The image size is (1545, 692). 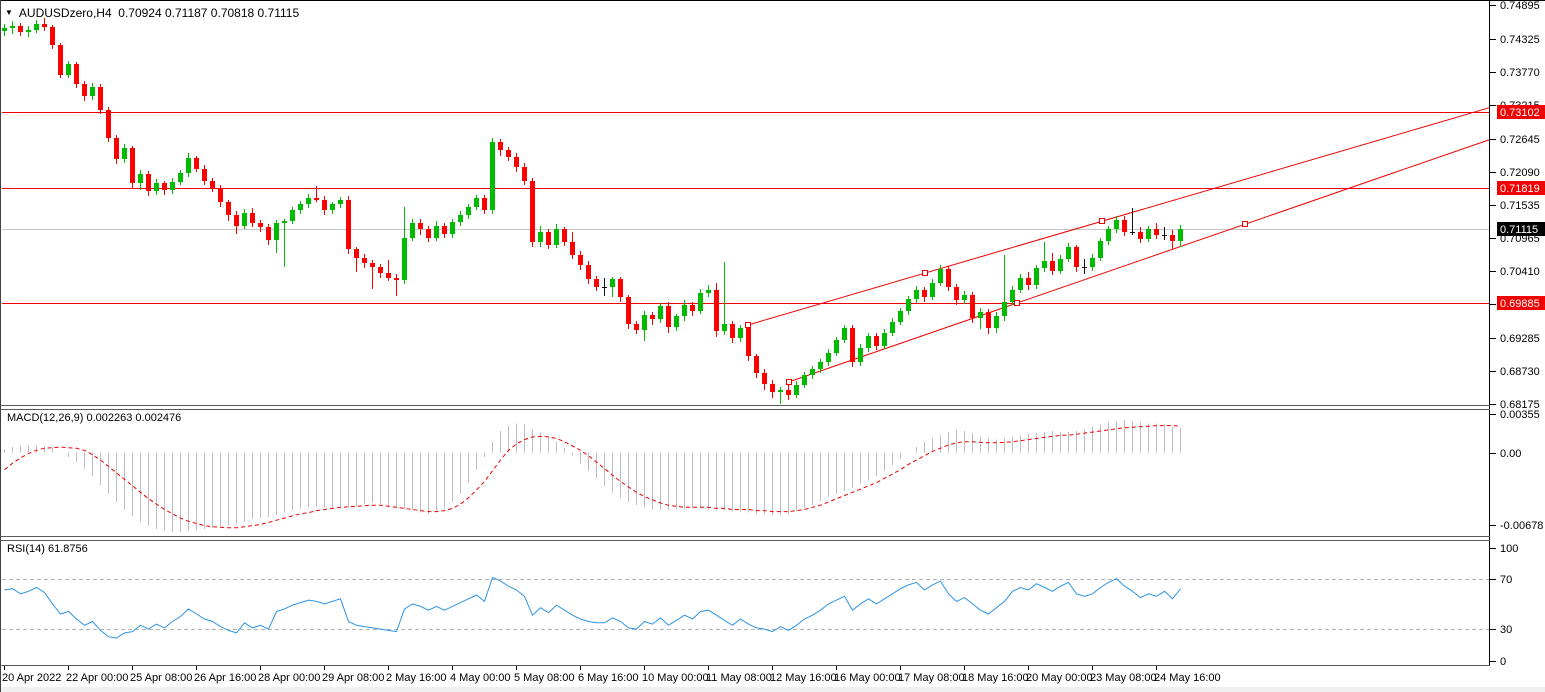 What do you see at coordinates (1520, 206) in the screenshot?
I see `price-axis-label: 0.71535` at bounding box center [1520, 206].